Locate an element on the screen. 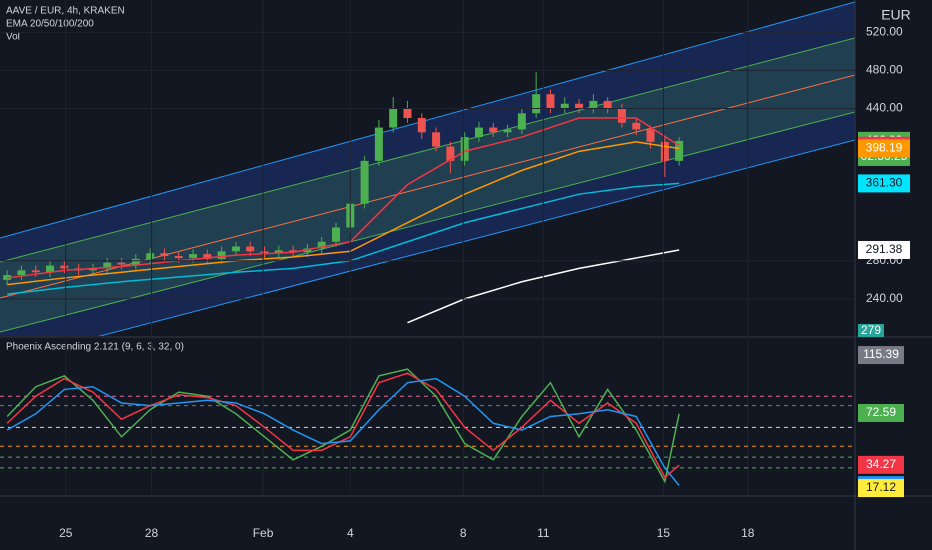 The image size is (932, 550). y-tick-label: 240.00 is located at coordinates (884, 298).